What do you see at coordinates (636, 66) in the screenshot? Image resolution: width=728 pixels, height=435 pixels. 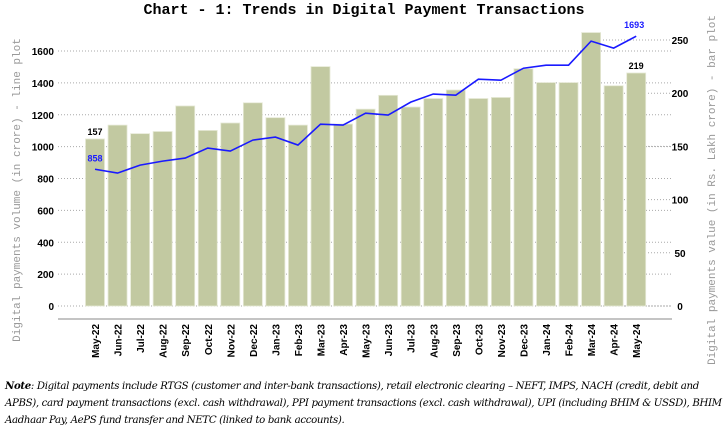 I see `bar-data-label: 219` at bounding box center [636, 66].